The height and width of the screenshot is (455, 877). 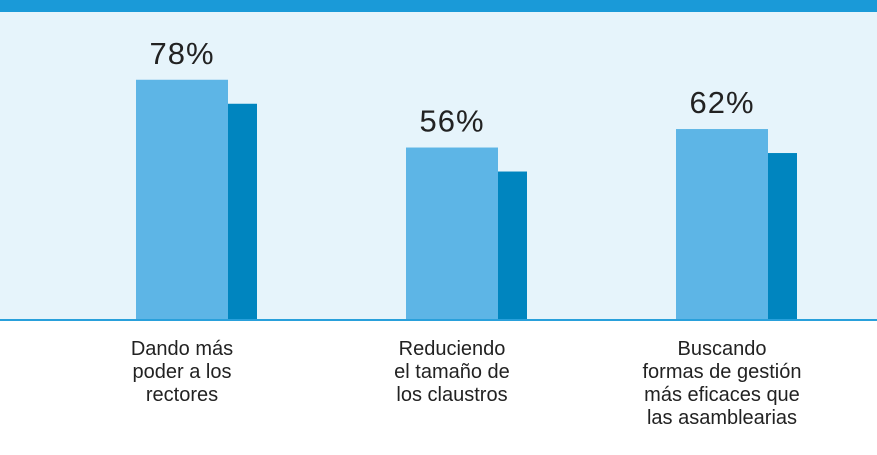 I want to click on value-label: 78%, so click(x=181, y=53).